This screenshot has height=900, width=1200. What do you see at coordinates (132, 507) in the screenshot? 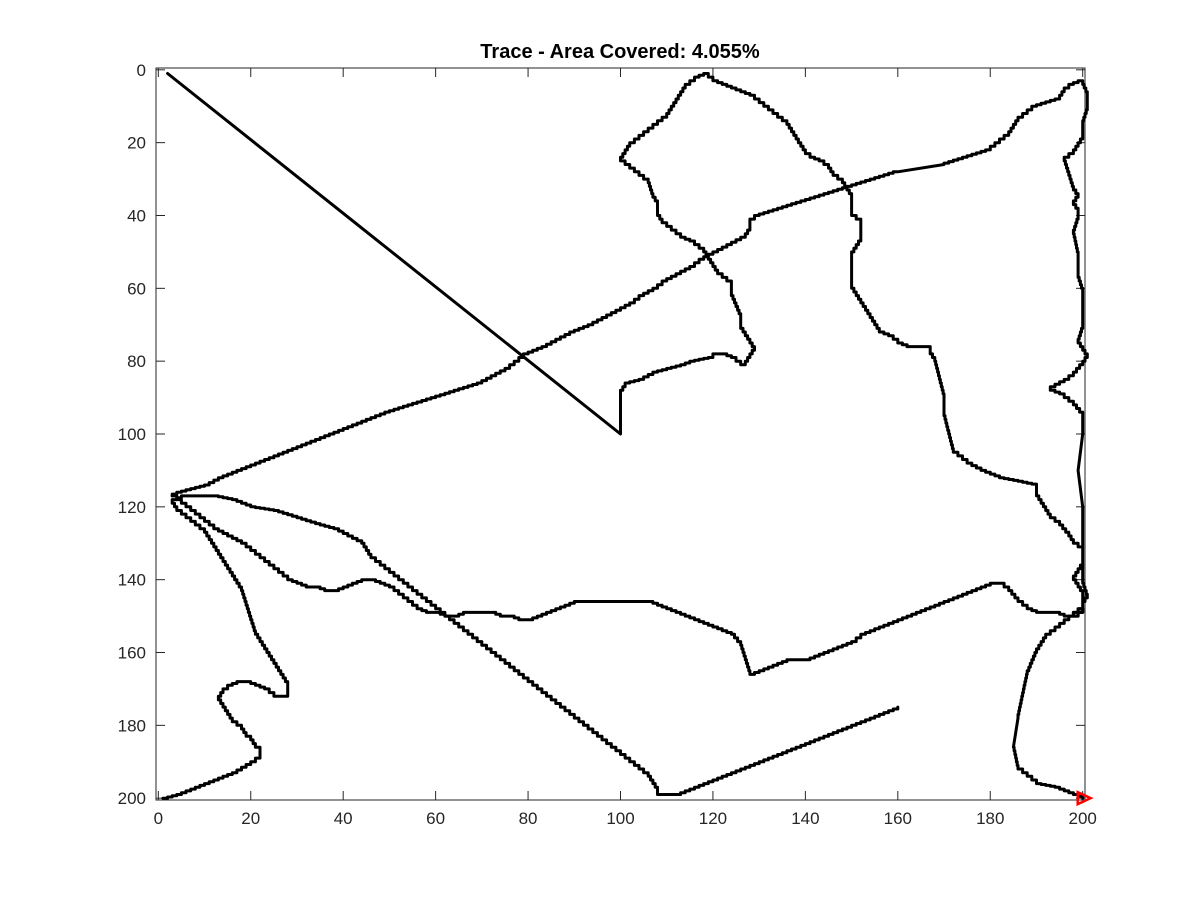
I see `y-tick-label: 120` at bounding box center [132, 507].